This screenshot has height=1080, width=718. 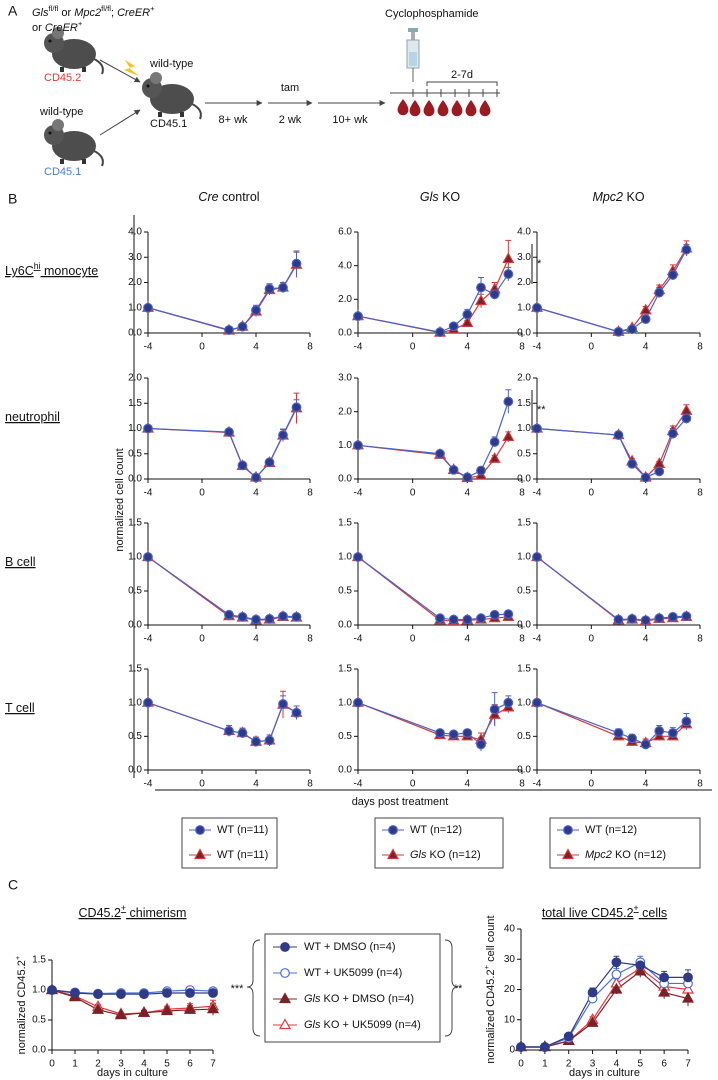 I want to click on genotype-label-part: ;, so click(x=114, y=13).